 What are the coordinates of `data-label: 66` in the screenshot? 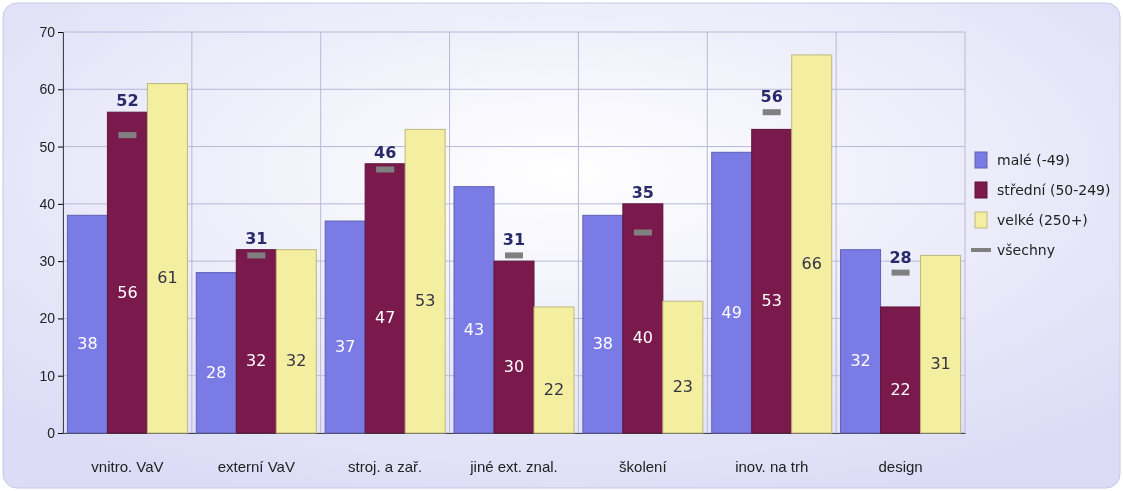 It's located at (811, 263).